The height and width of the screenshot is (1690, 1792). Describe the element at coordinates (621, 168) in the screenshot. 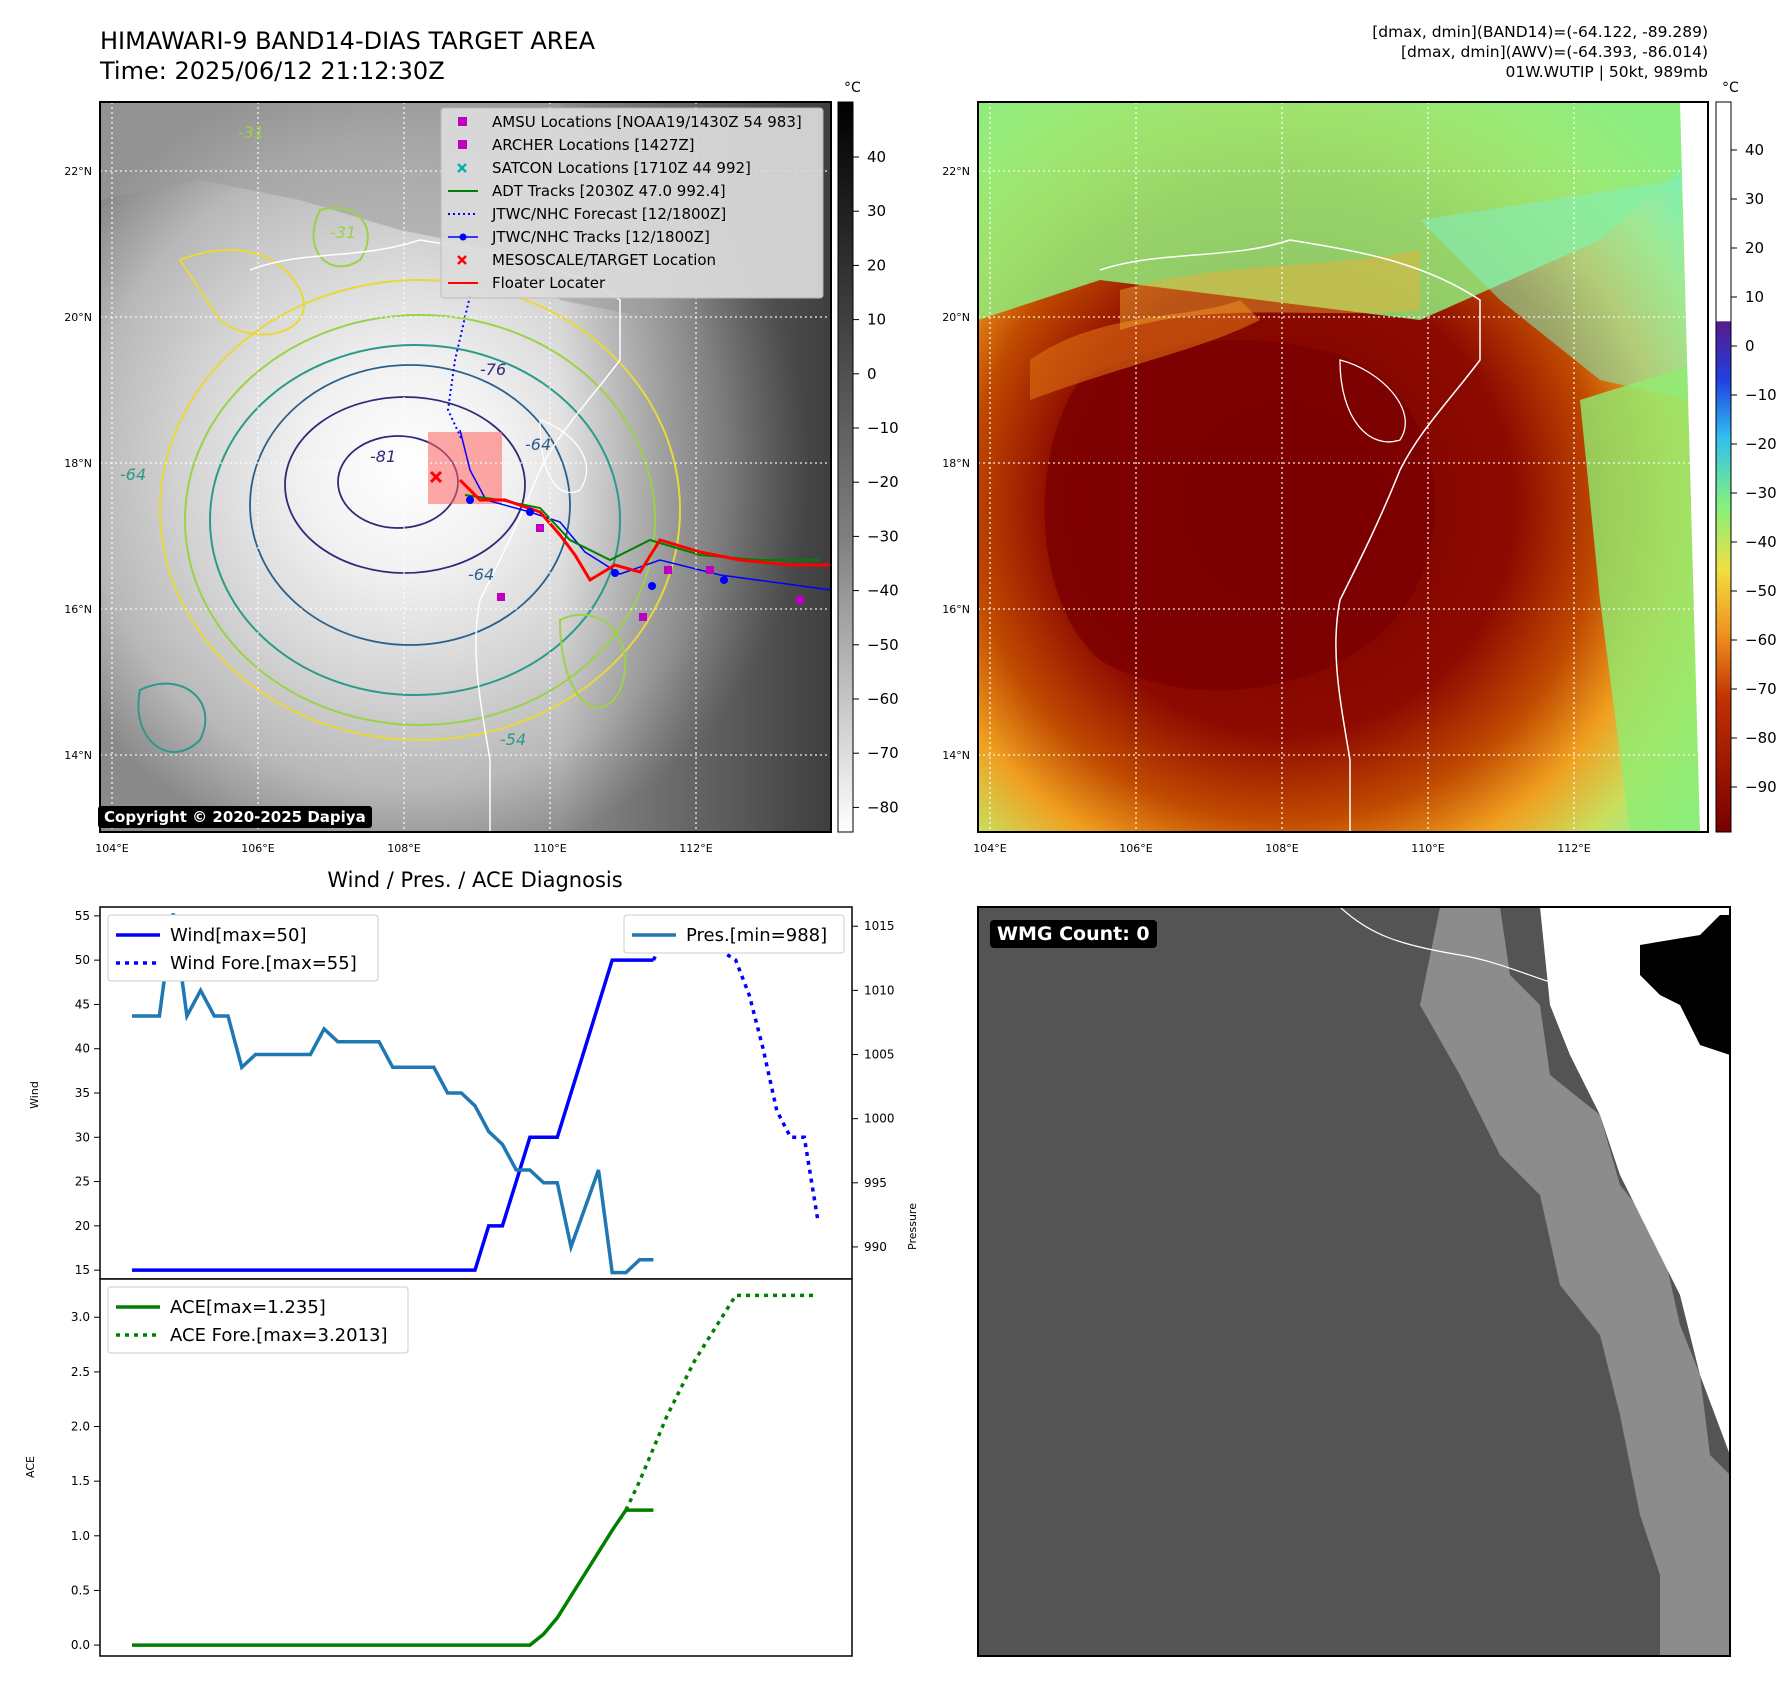

I see `legend-label: SATCON Locations [1710Z 44 992]` at that location.